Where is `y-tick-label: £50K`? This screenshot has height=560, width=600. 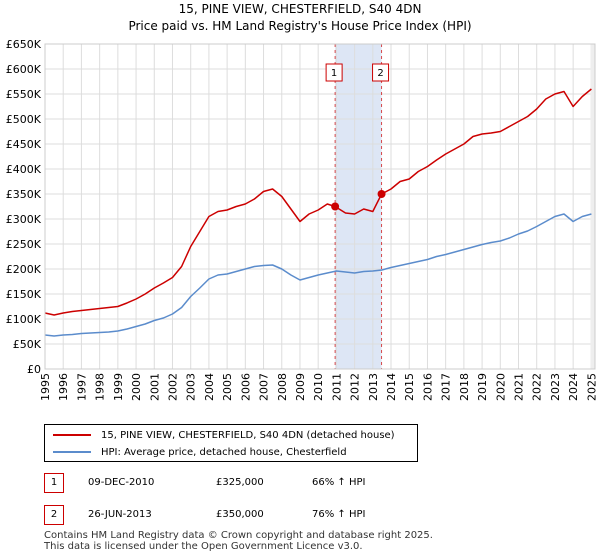 y-tick-label: £50K is located at coordinates (27, 344).